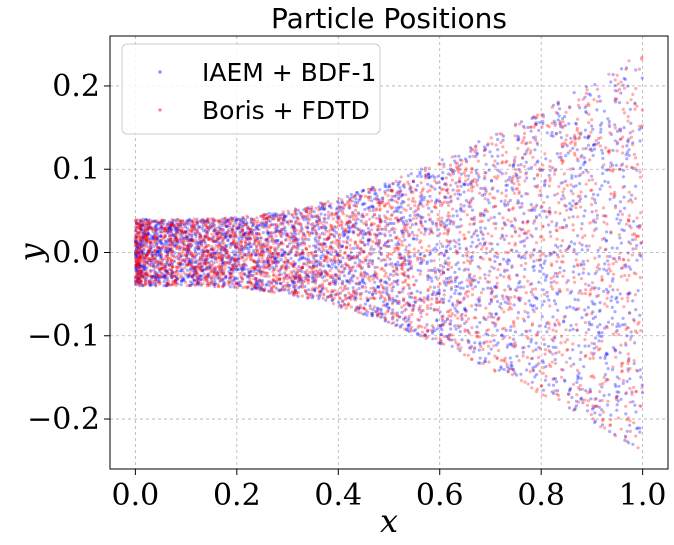 The height and width of the screenshot is (545, 674). Describe the element at coordinates (479, 142) in the screenshot. I see `point-0-2054` at that location.